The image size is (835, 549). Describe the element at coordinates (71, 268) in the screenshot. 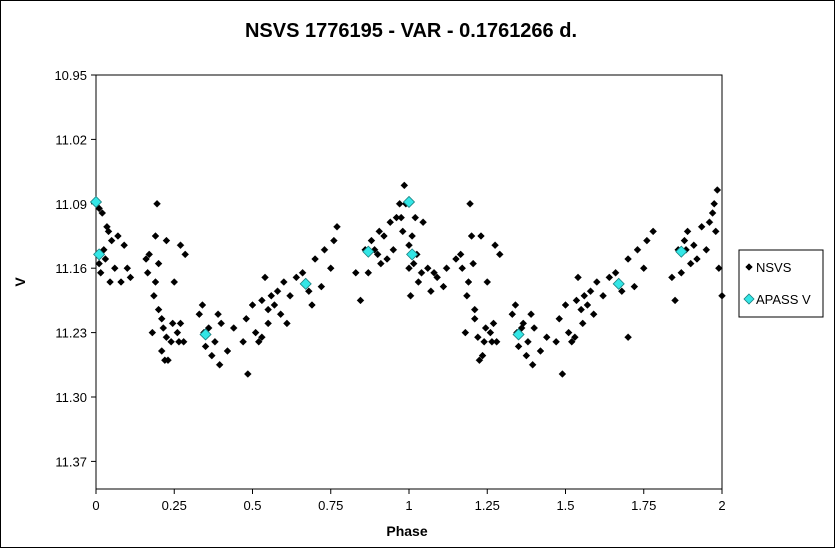

I see `y-tick-label: 11.16` at that location.